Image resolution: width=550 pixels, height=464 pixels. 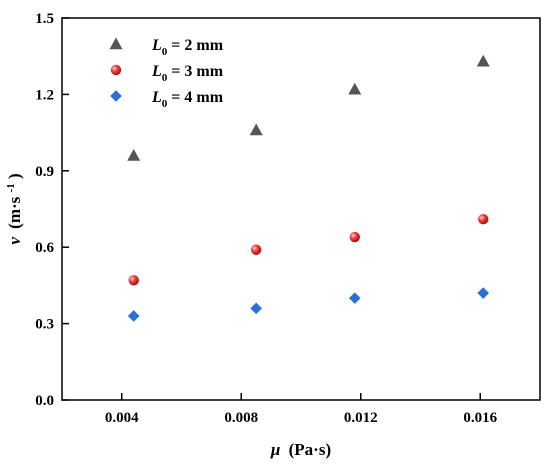 What do you see at coordinates (44, 19) in the screenshot?
I see `y-tick-label: 1.5` at bounding box center [44, 19].